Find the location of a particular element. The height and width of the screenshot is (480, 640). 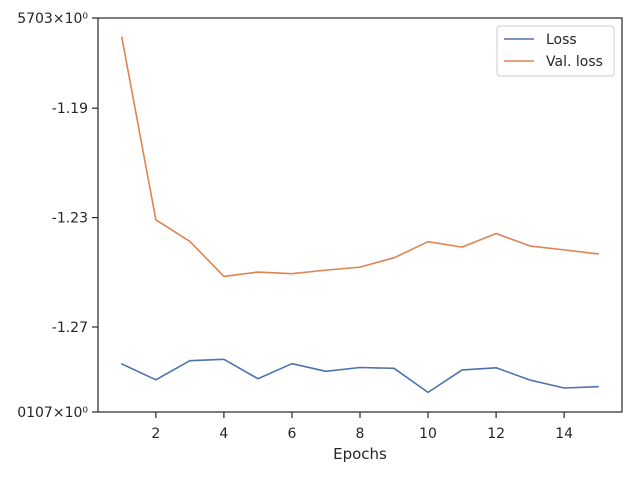

x-axis-label: Epochs is located at coordinates (360, 454).